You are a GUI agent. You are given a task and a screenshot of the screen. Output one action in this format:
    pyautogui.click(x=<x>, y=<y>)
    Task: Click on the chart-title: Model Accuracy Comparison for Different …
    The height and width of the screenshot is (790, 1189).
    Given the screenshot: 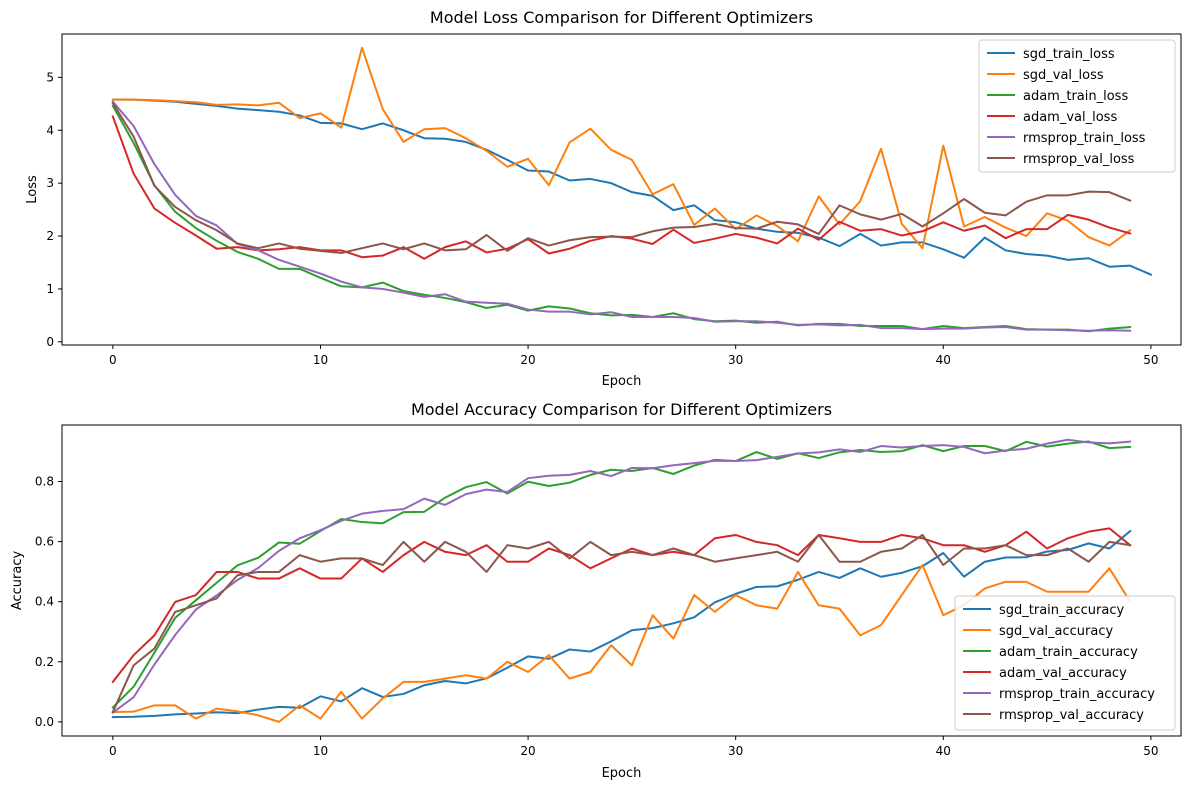 What is the action you would take?
    pyautogui.click(x=621, y=409)
    